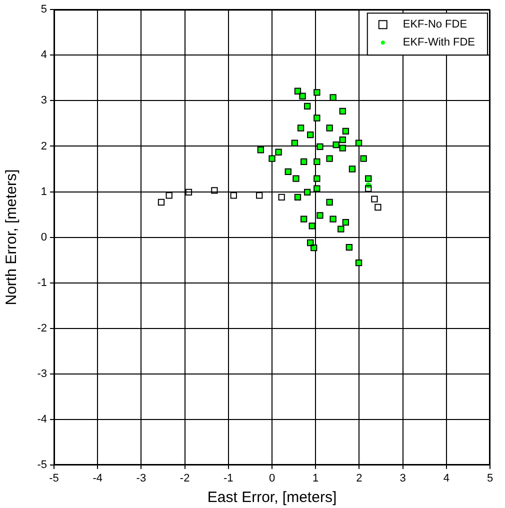  I want to click on x-tick-label: 2, so click(359, 478).